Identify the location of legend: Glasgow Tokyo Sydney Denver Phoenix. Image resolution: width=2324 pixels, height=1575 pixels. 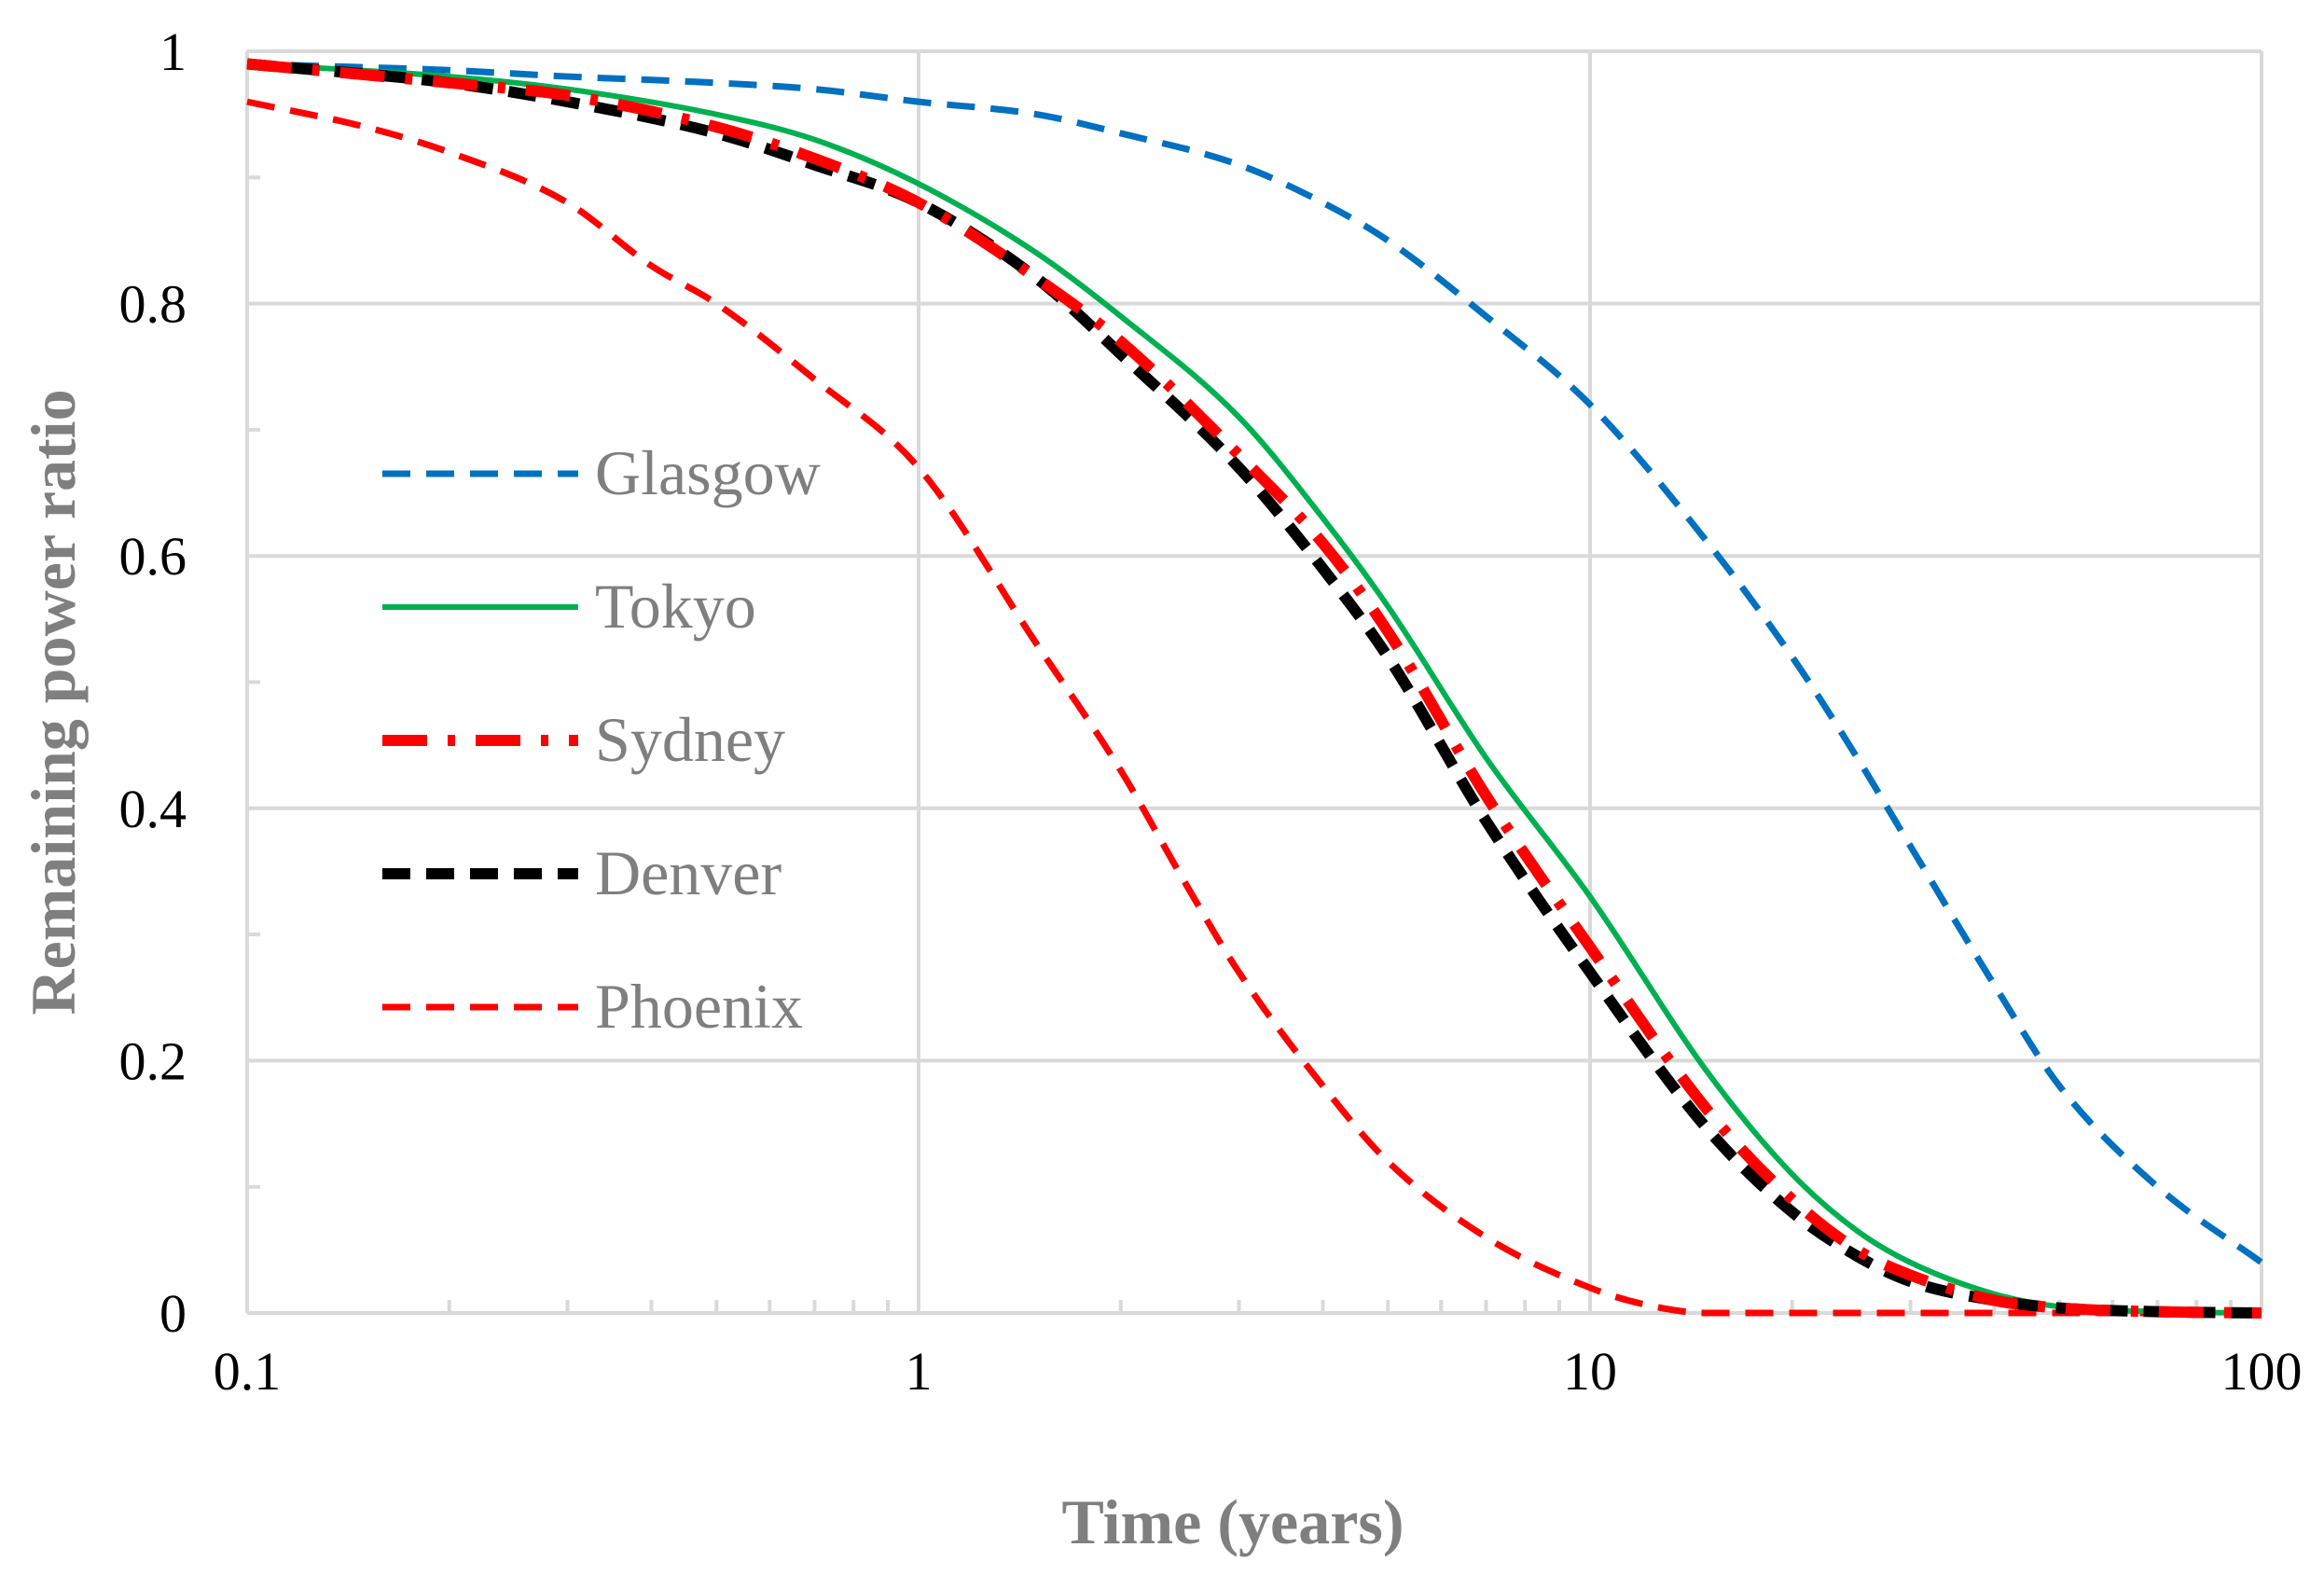
(601, 740).